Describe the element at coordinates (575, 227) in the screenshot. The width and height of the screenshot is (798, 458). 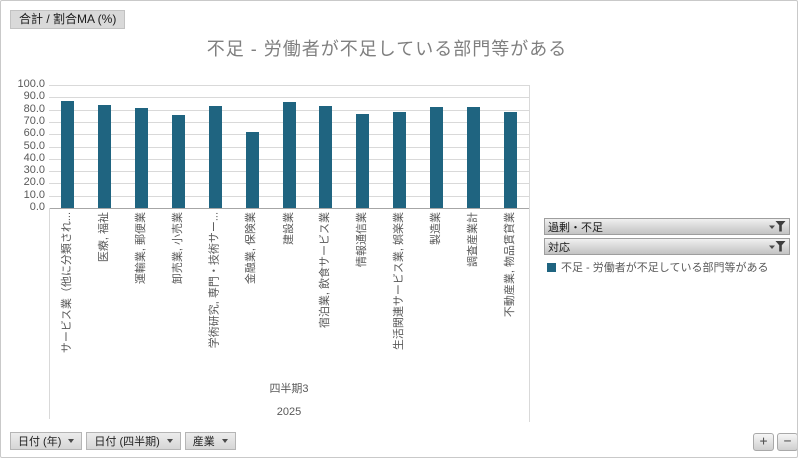
I see `filter-label-excess-shortage: 過剰・不足` at that location.